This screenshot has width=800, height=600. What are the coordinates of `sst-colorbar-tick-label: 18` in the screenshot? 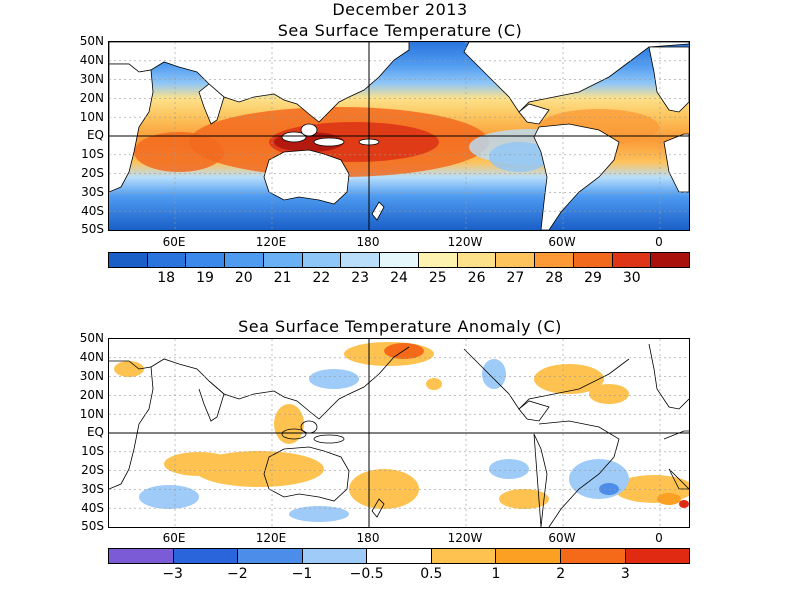 It's located at (166, 278).